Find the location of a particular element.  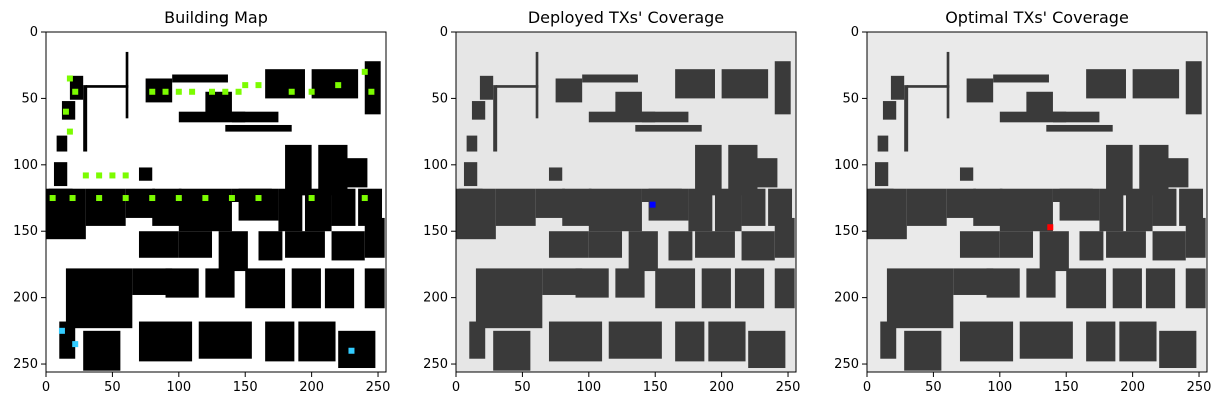

y-tick-label: 0 is located at coordinates (855, 32).